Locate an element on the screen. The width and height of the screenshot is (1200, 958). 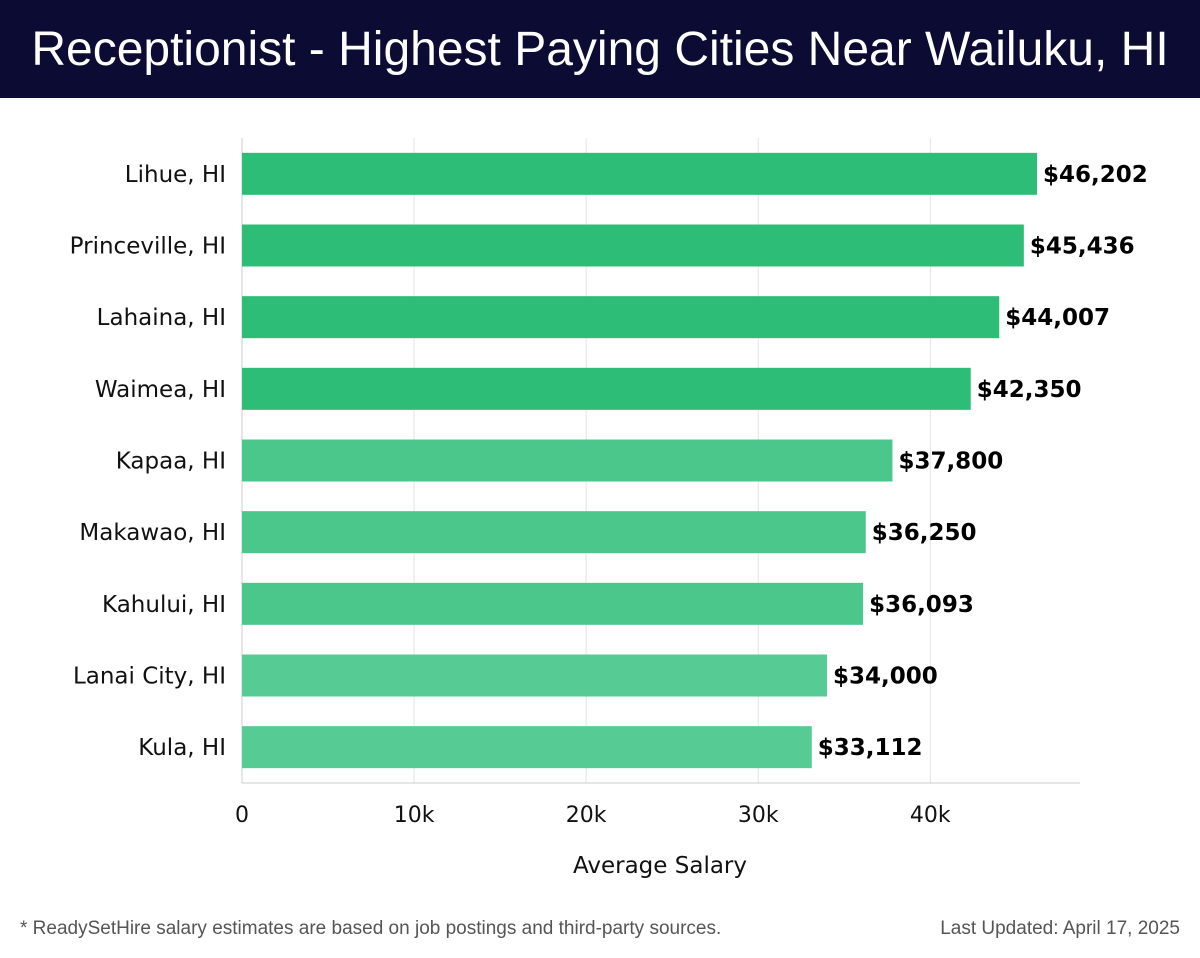
category-label: Kapaa, HI is located at coordinates (171, 462).